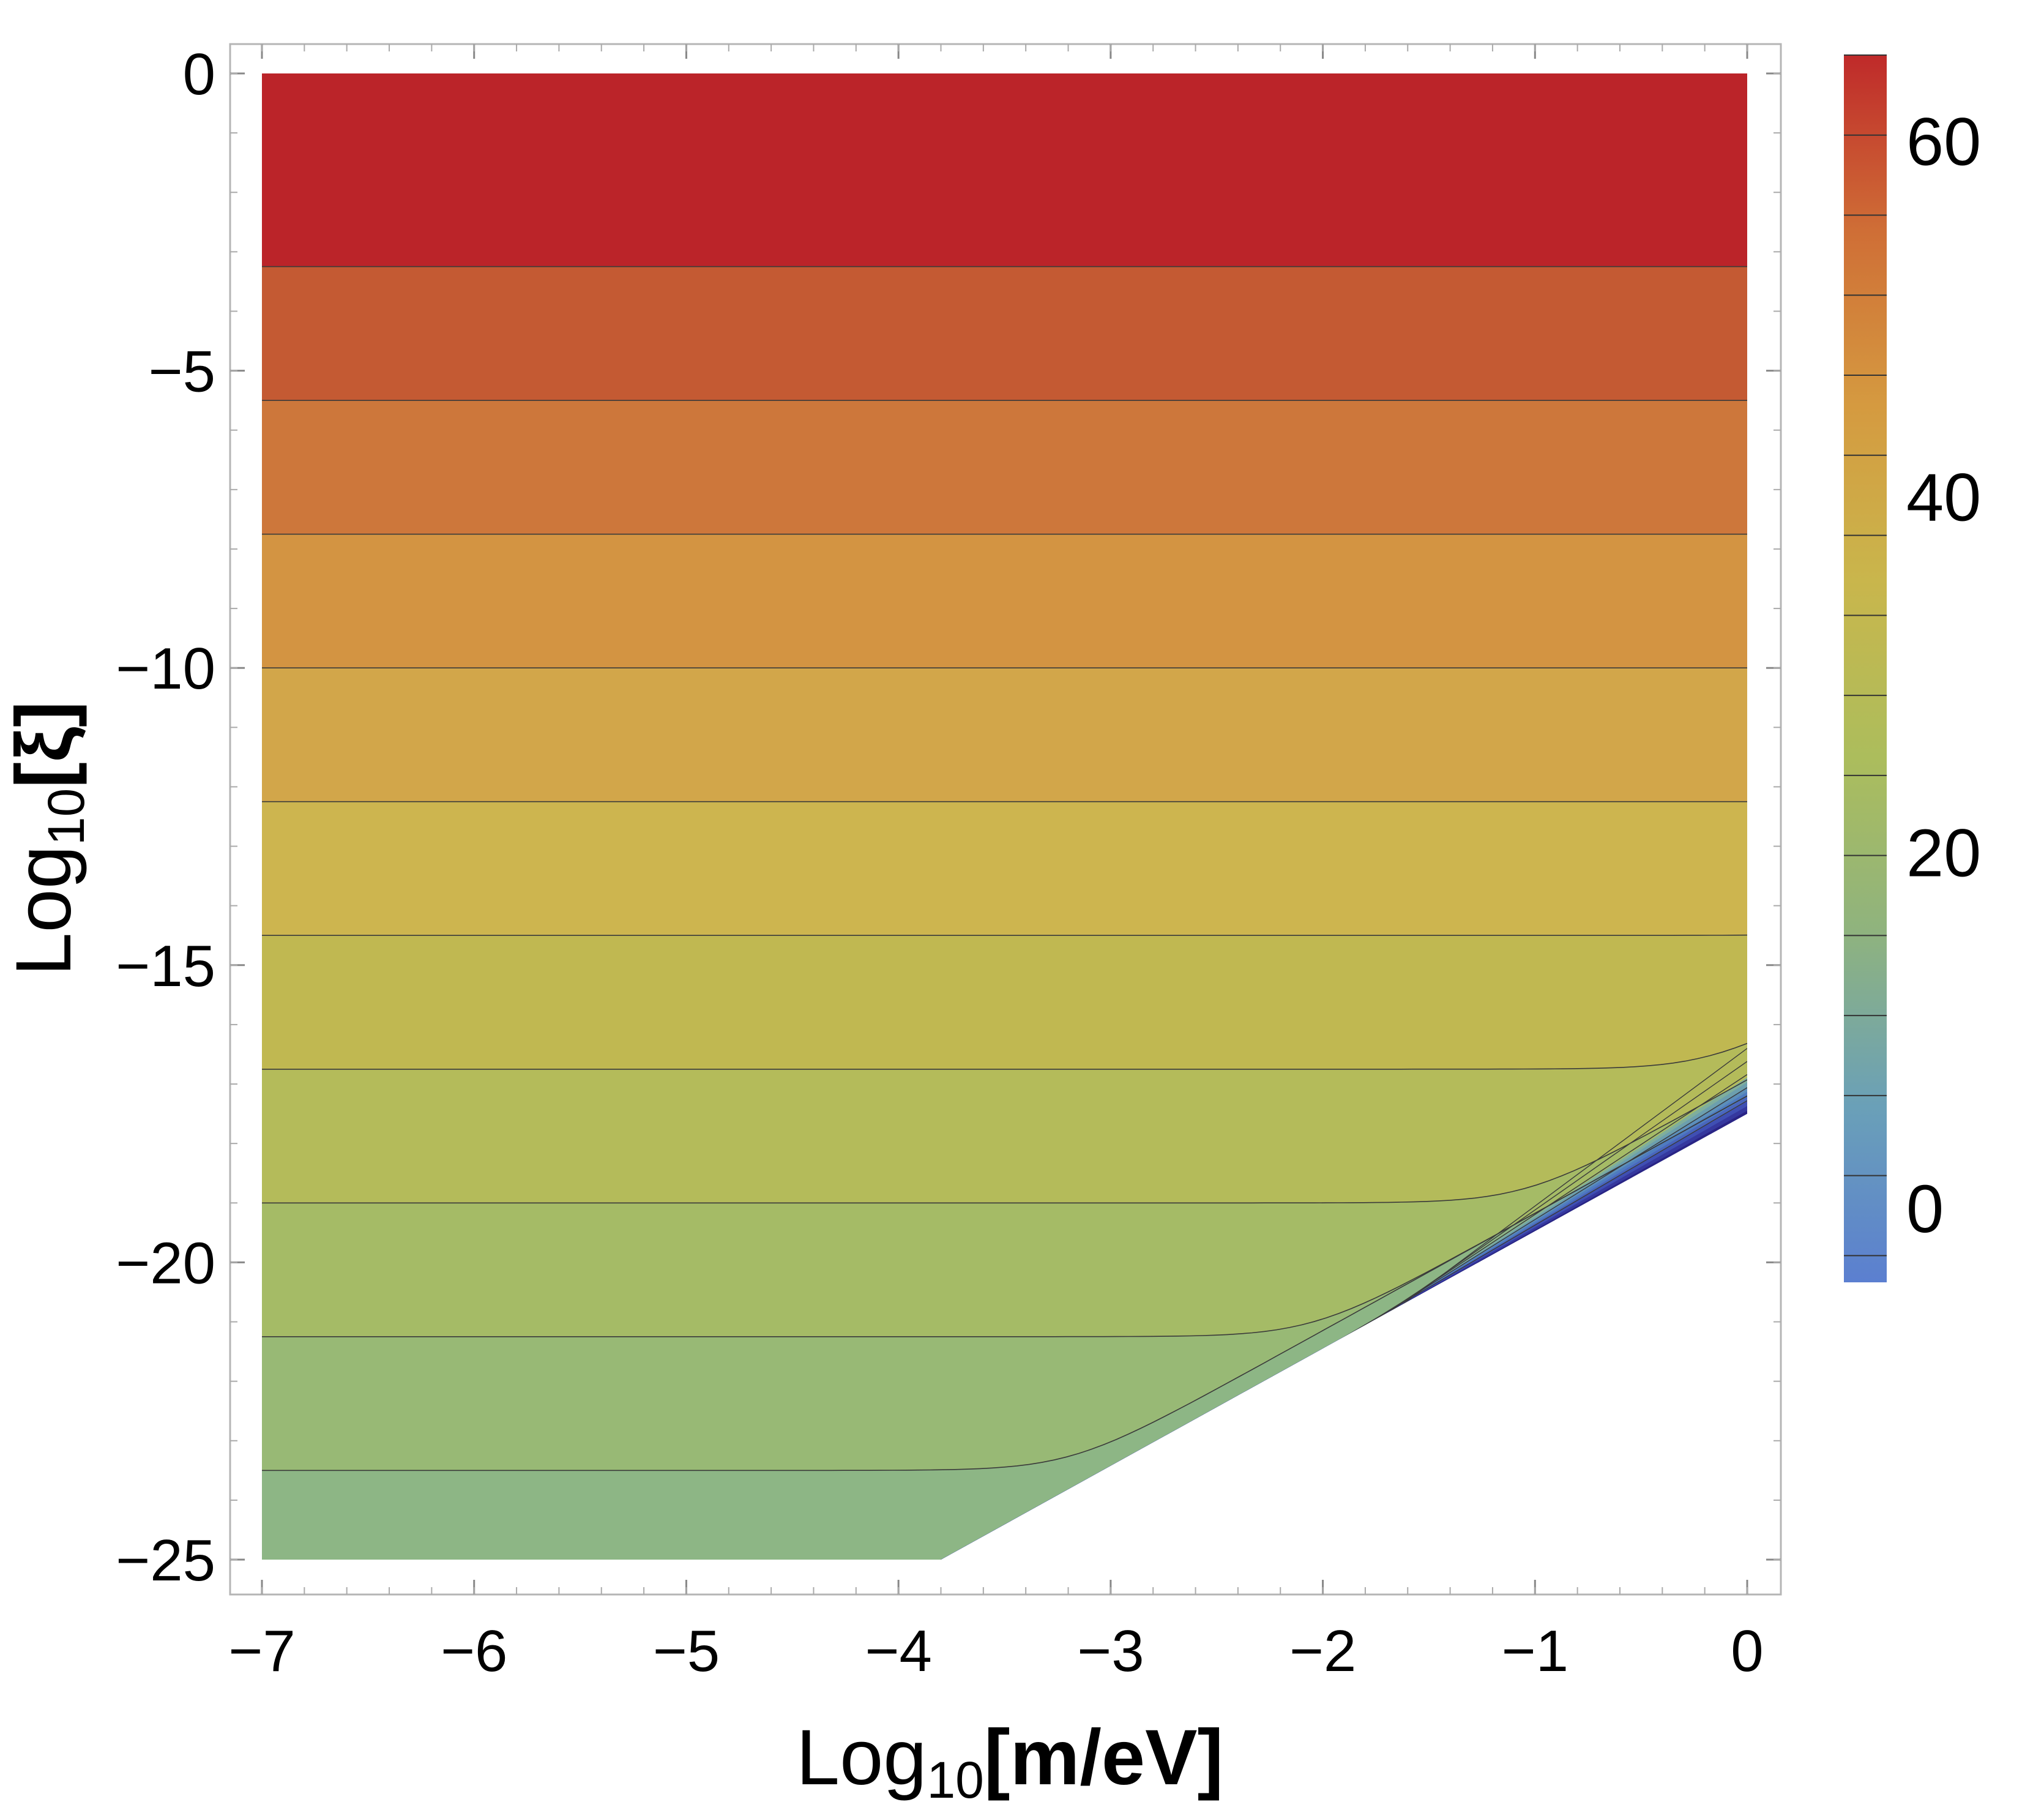  What do you see at coordinates (182, 372) in the screenshot?
I see `y-tick-label: −5` at bounding box center [182, 372].